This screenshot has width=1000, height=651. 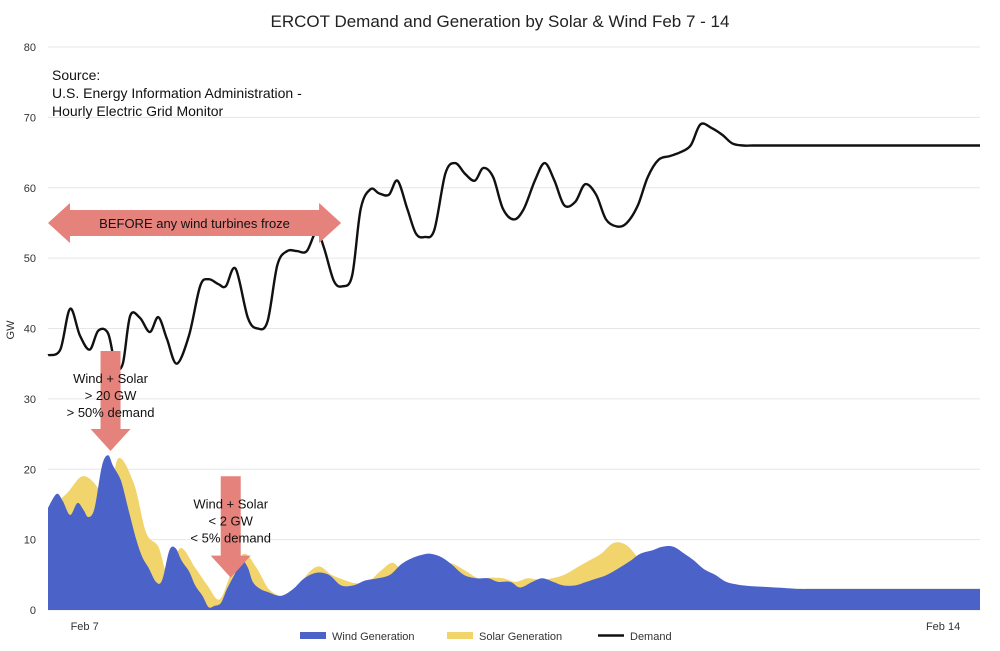 What do you see at coordinates (111, 395) in the screenshot?
I see `annotation-text-line: > 20 GW` at bounding box center [111, 395].